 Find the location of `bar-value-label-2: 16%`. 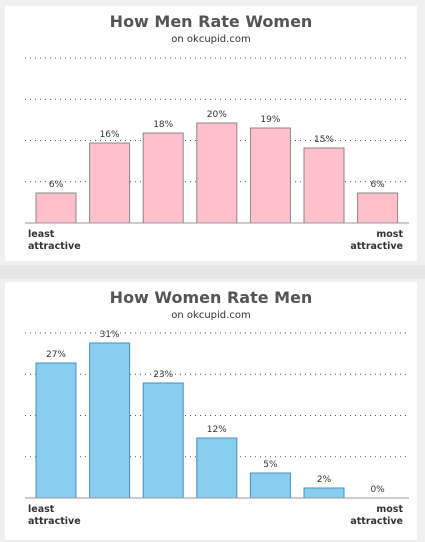

bar-value-label-2: 16% is located at coordinates (110, 135).